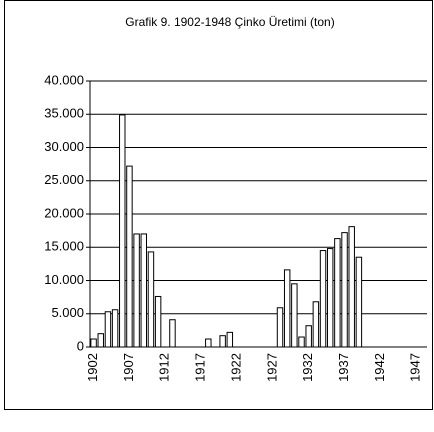 Image resolution: width=434 pixels, height=432 pixels. Describe the element at coordinates (64, 246) in the screenshot. I see `y-tick-label: 15.000` at that location.